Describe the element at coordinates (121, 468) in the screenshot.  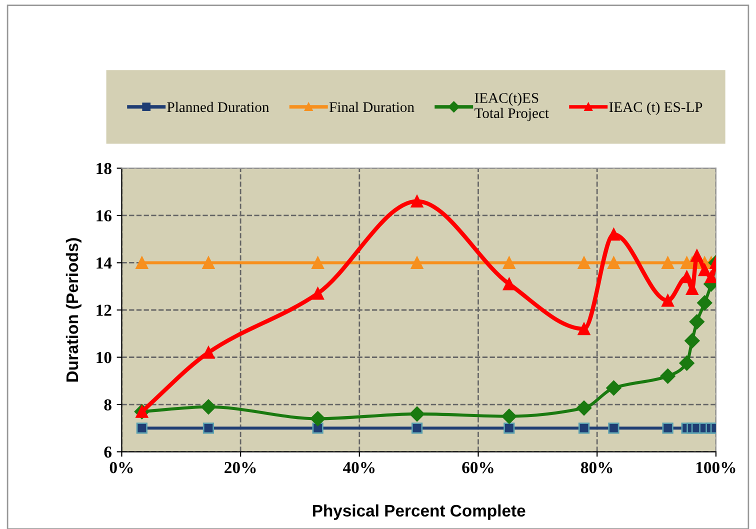
I see `x-tick-label: 0%` at that location.